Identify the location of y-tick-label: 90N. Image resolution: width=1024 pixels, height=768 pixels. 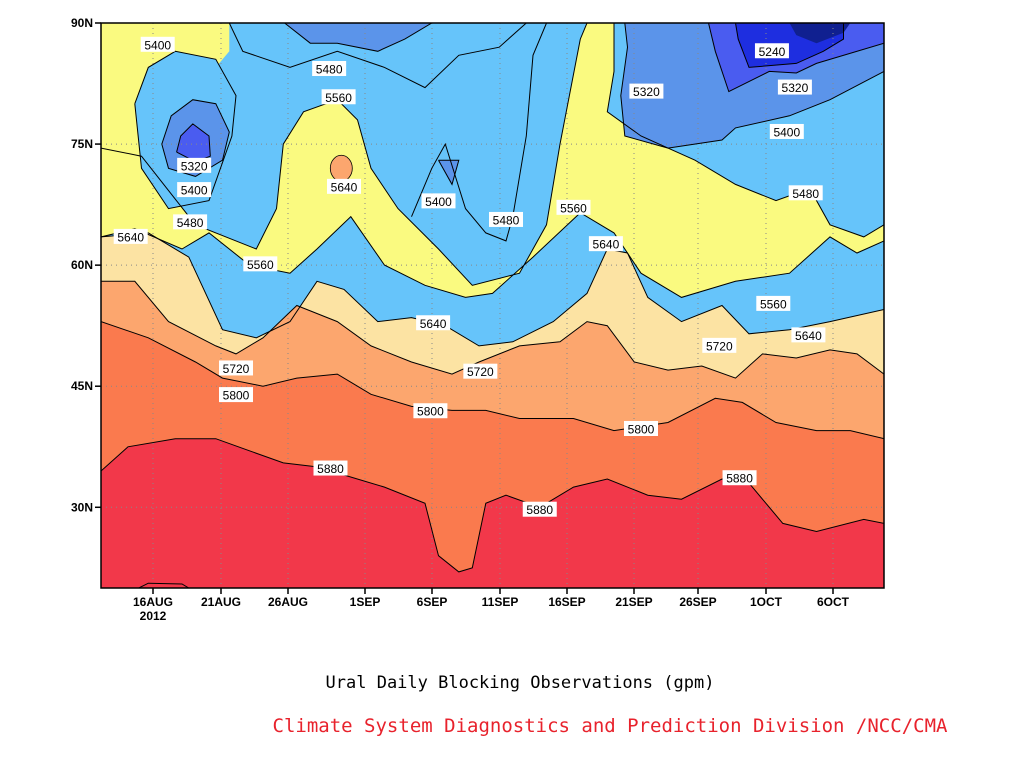
(82, 23).